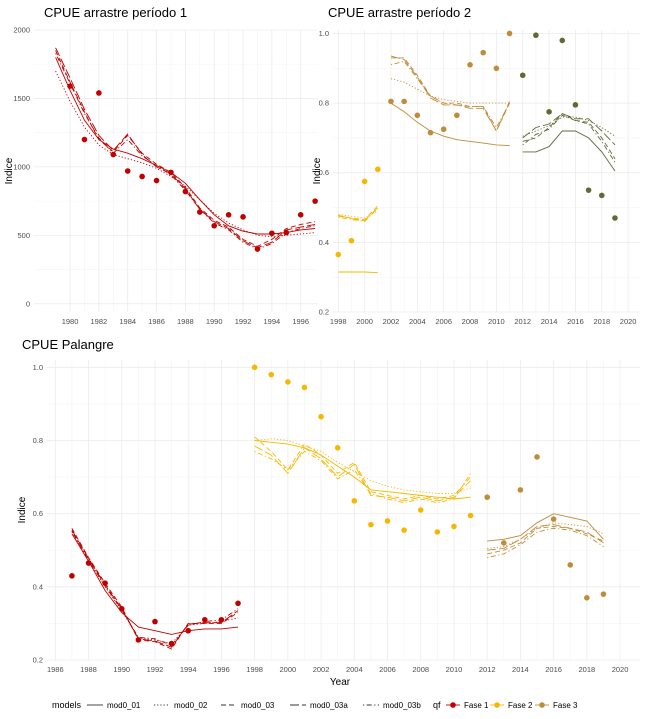 Image resolution: width=664 pixels, height=719 pixels. What do you see at coordinates (338, 321) in the screenshot?
I see `x-tick-label: 1998` at bounding box center [338, 321].